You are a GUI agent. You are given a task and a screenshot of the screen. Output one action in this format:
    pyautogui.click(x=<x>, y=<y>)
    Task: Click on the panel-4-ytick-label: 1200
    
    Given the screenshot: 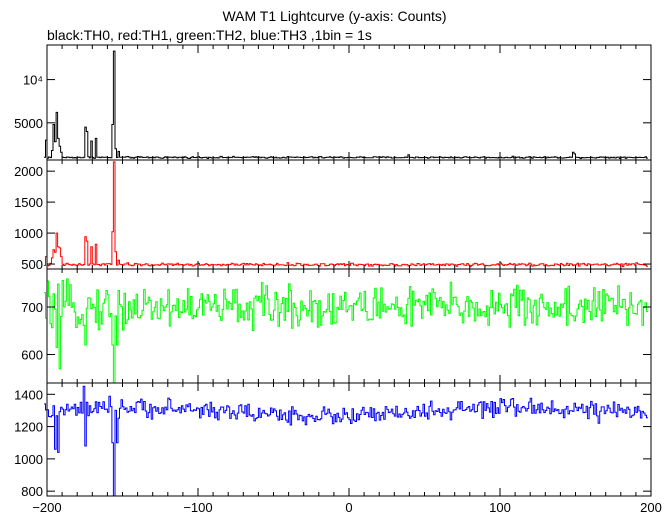 What is the action you would take?
    pyautogui.click(x=28, y=427)
    